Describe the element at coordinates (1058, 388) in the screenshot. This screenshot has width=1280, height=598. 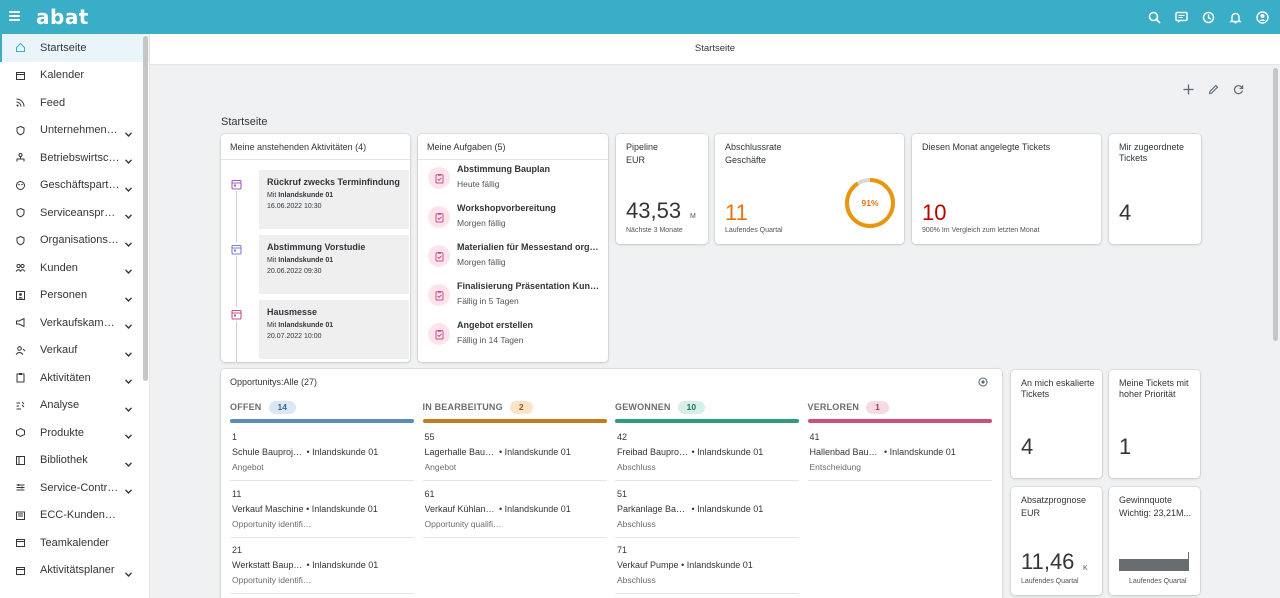
I see `escalated-tickets-title: An mich eskalierte Tickets` at that location.